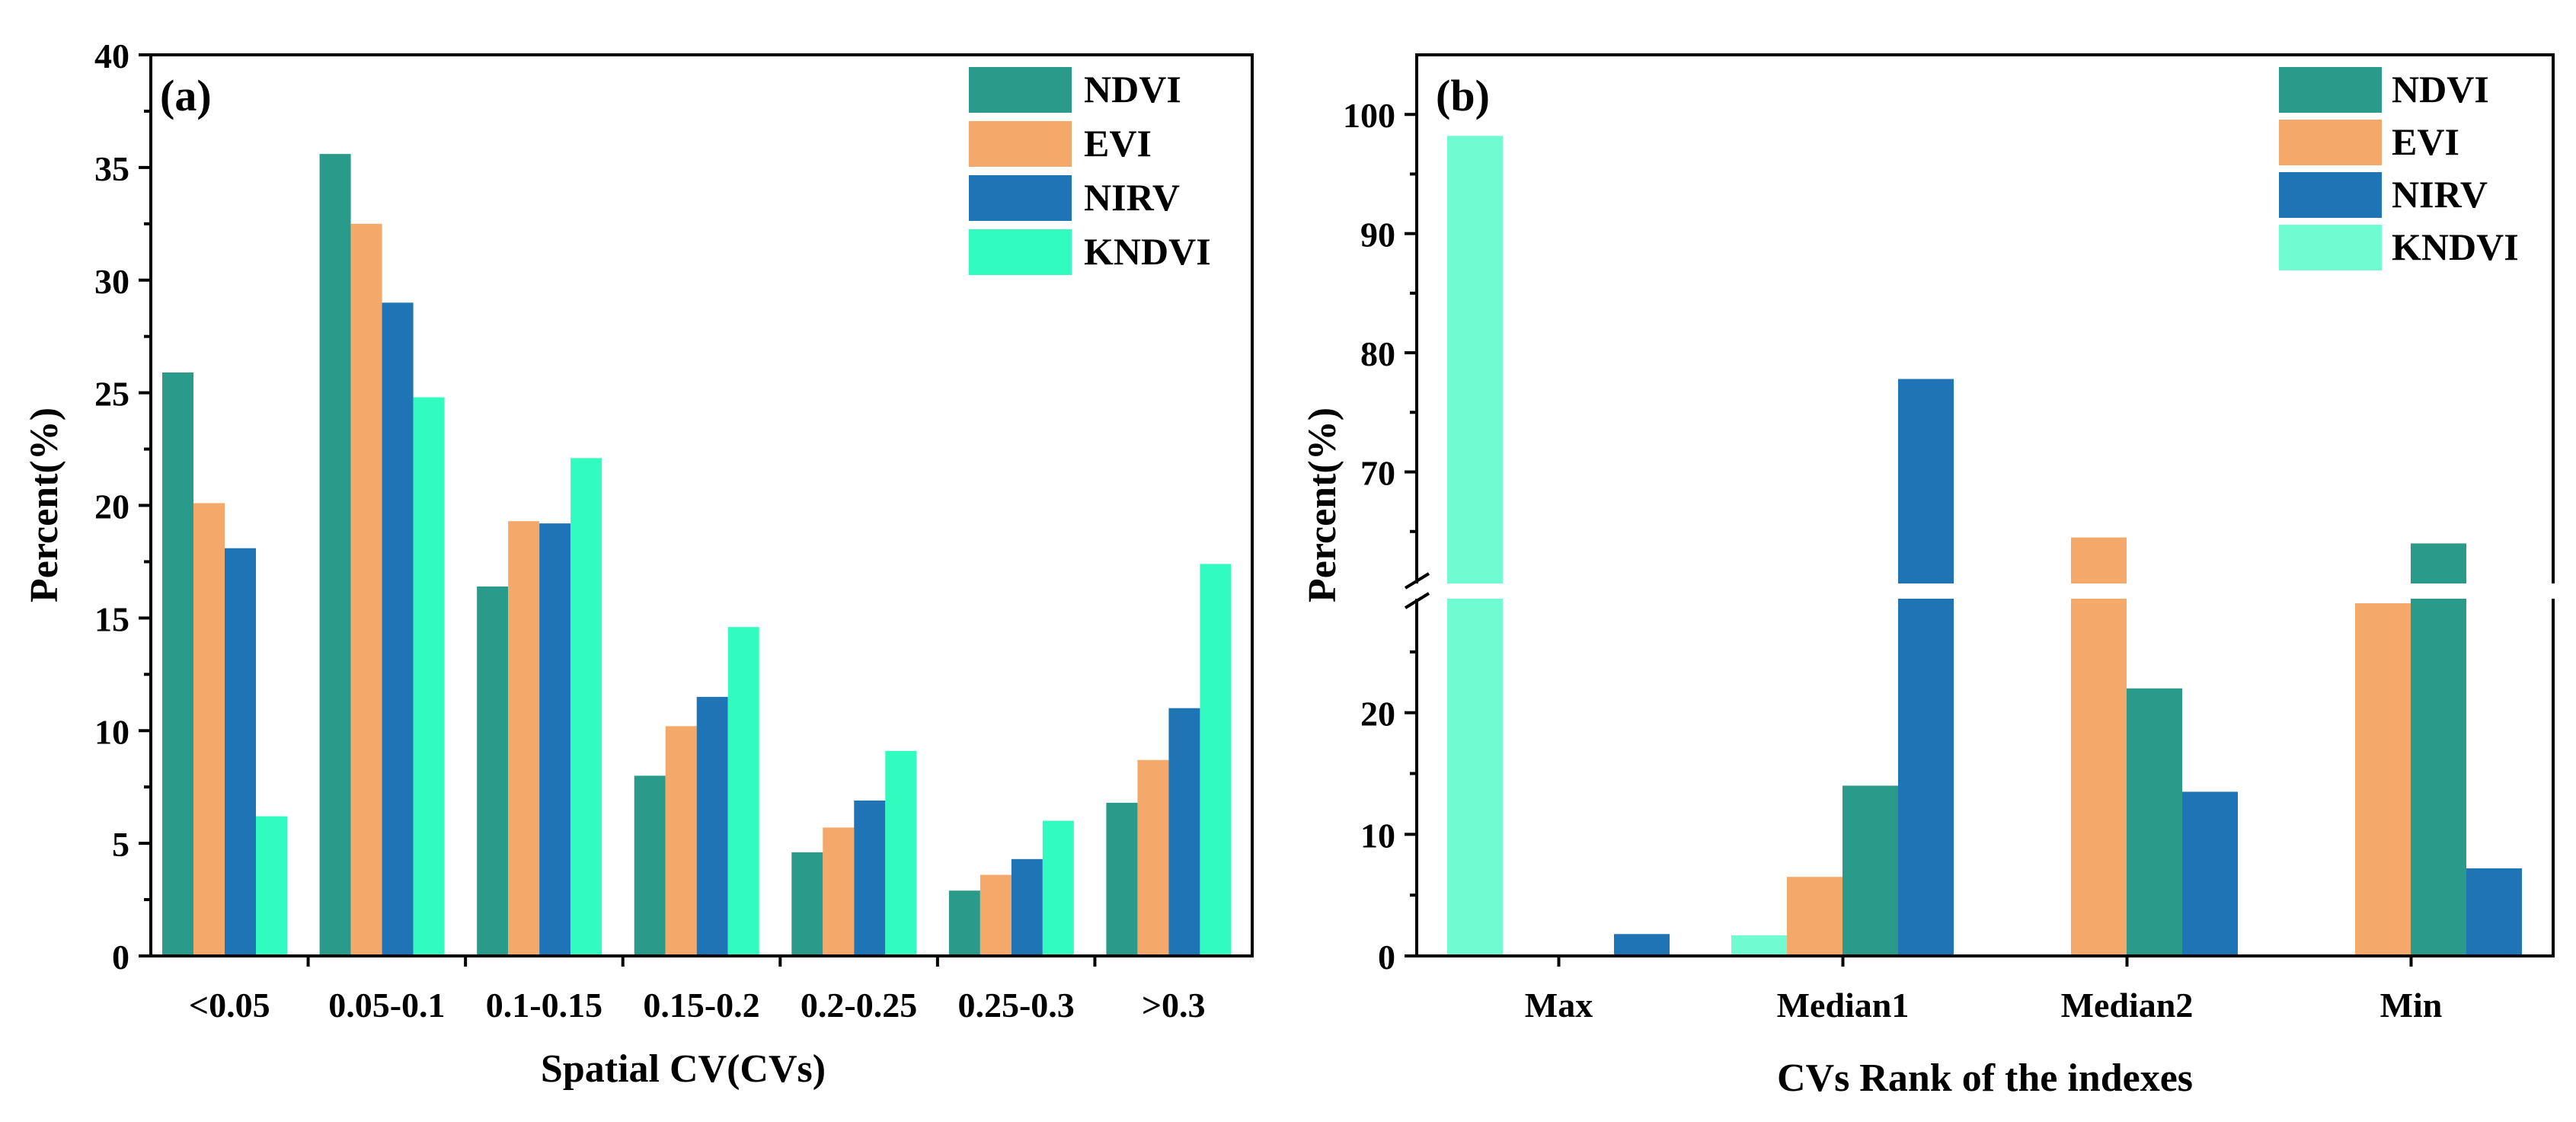 The height and width of the screenshot is (1122, 2576). Describe the element at coordinates (1377, 835) in the screenshot. I see `b-ytick-label: 10` at that location.